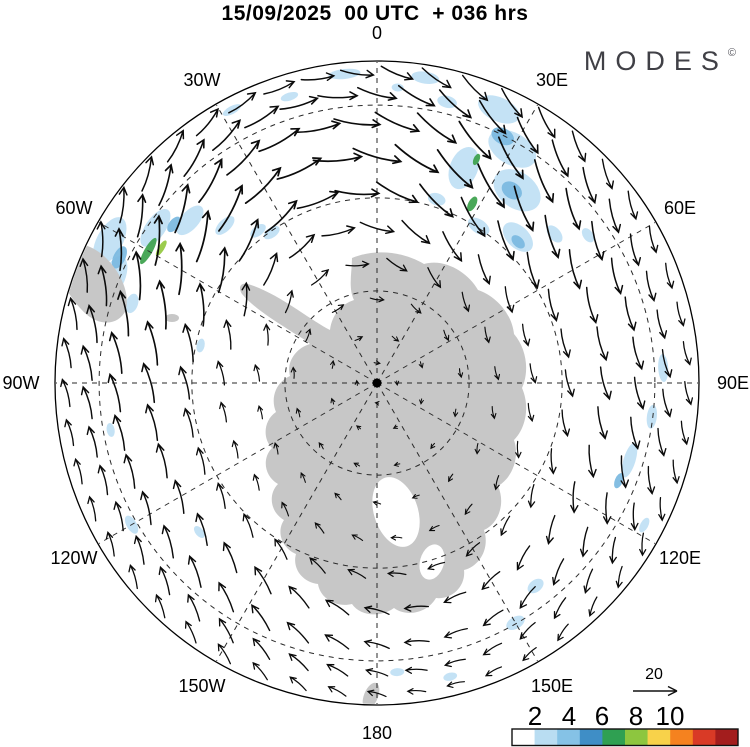  Describe the element at coordinates (172, 318) in the screenshot. I see `island-south-georgia` at that location.